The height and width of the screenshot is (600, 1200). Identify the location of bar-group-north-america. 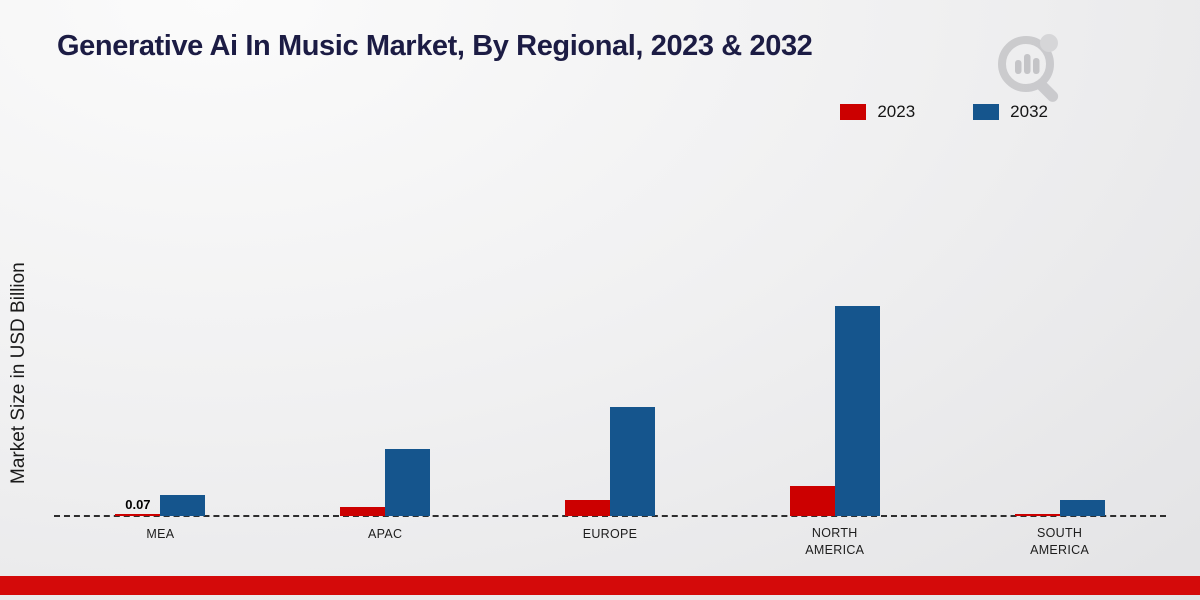
(834, 411).